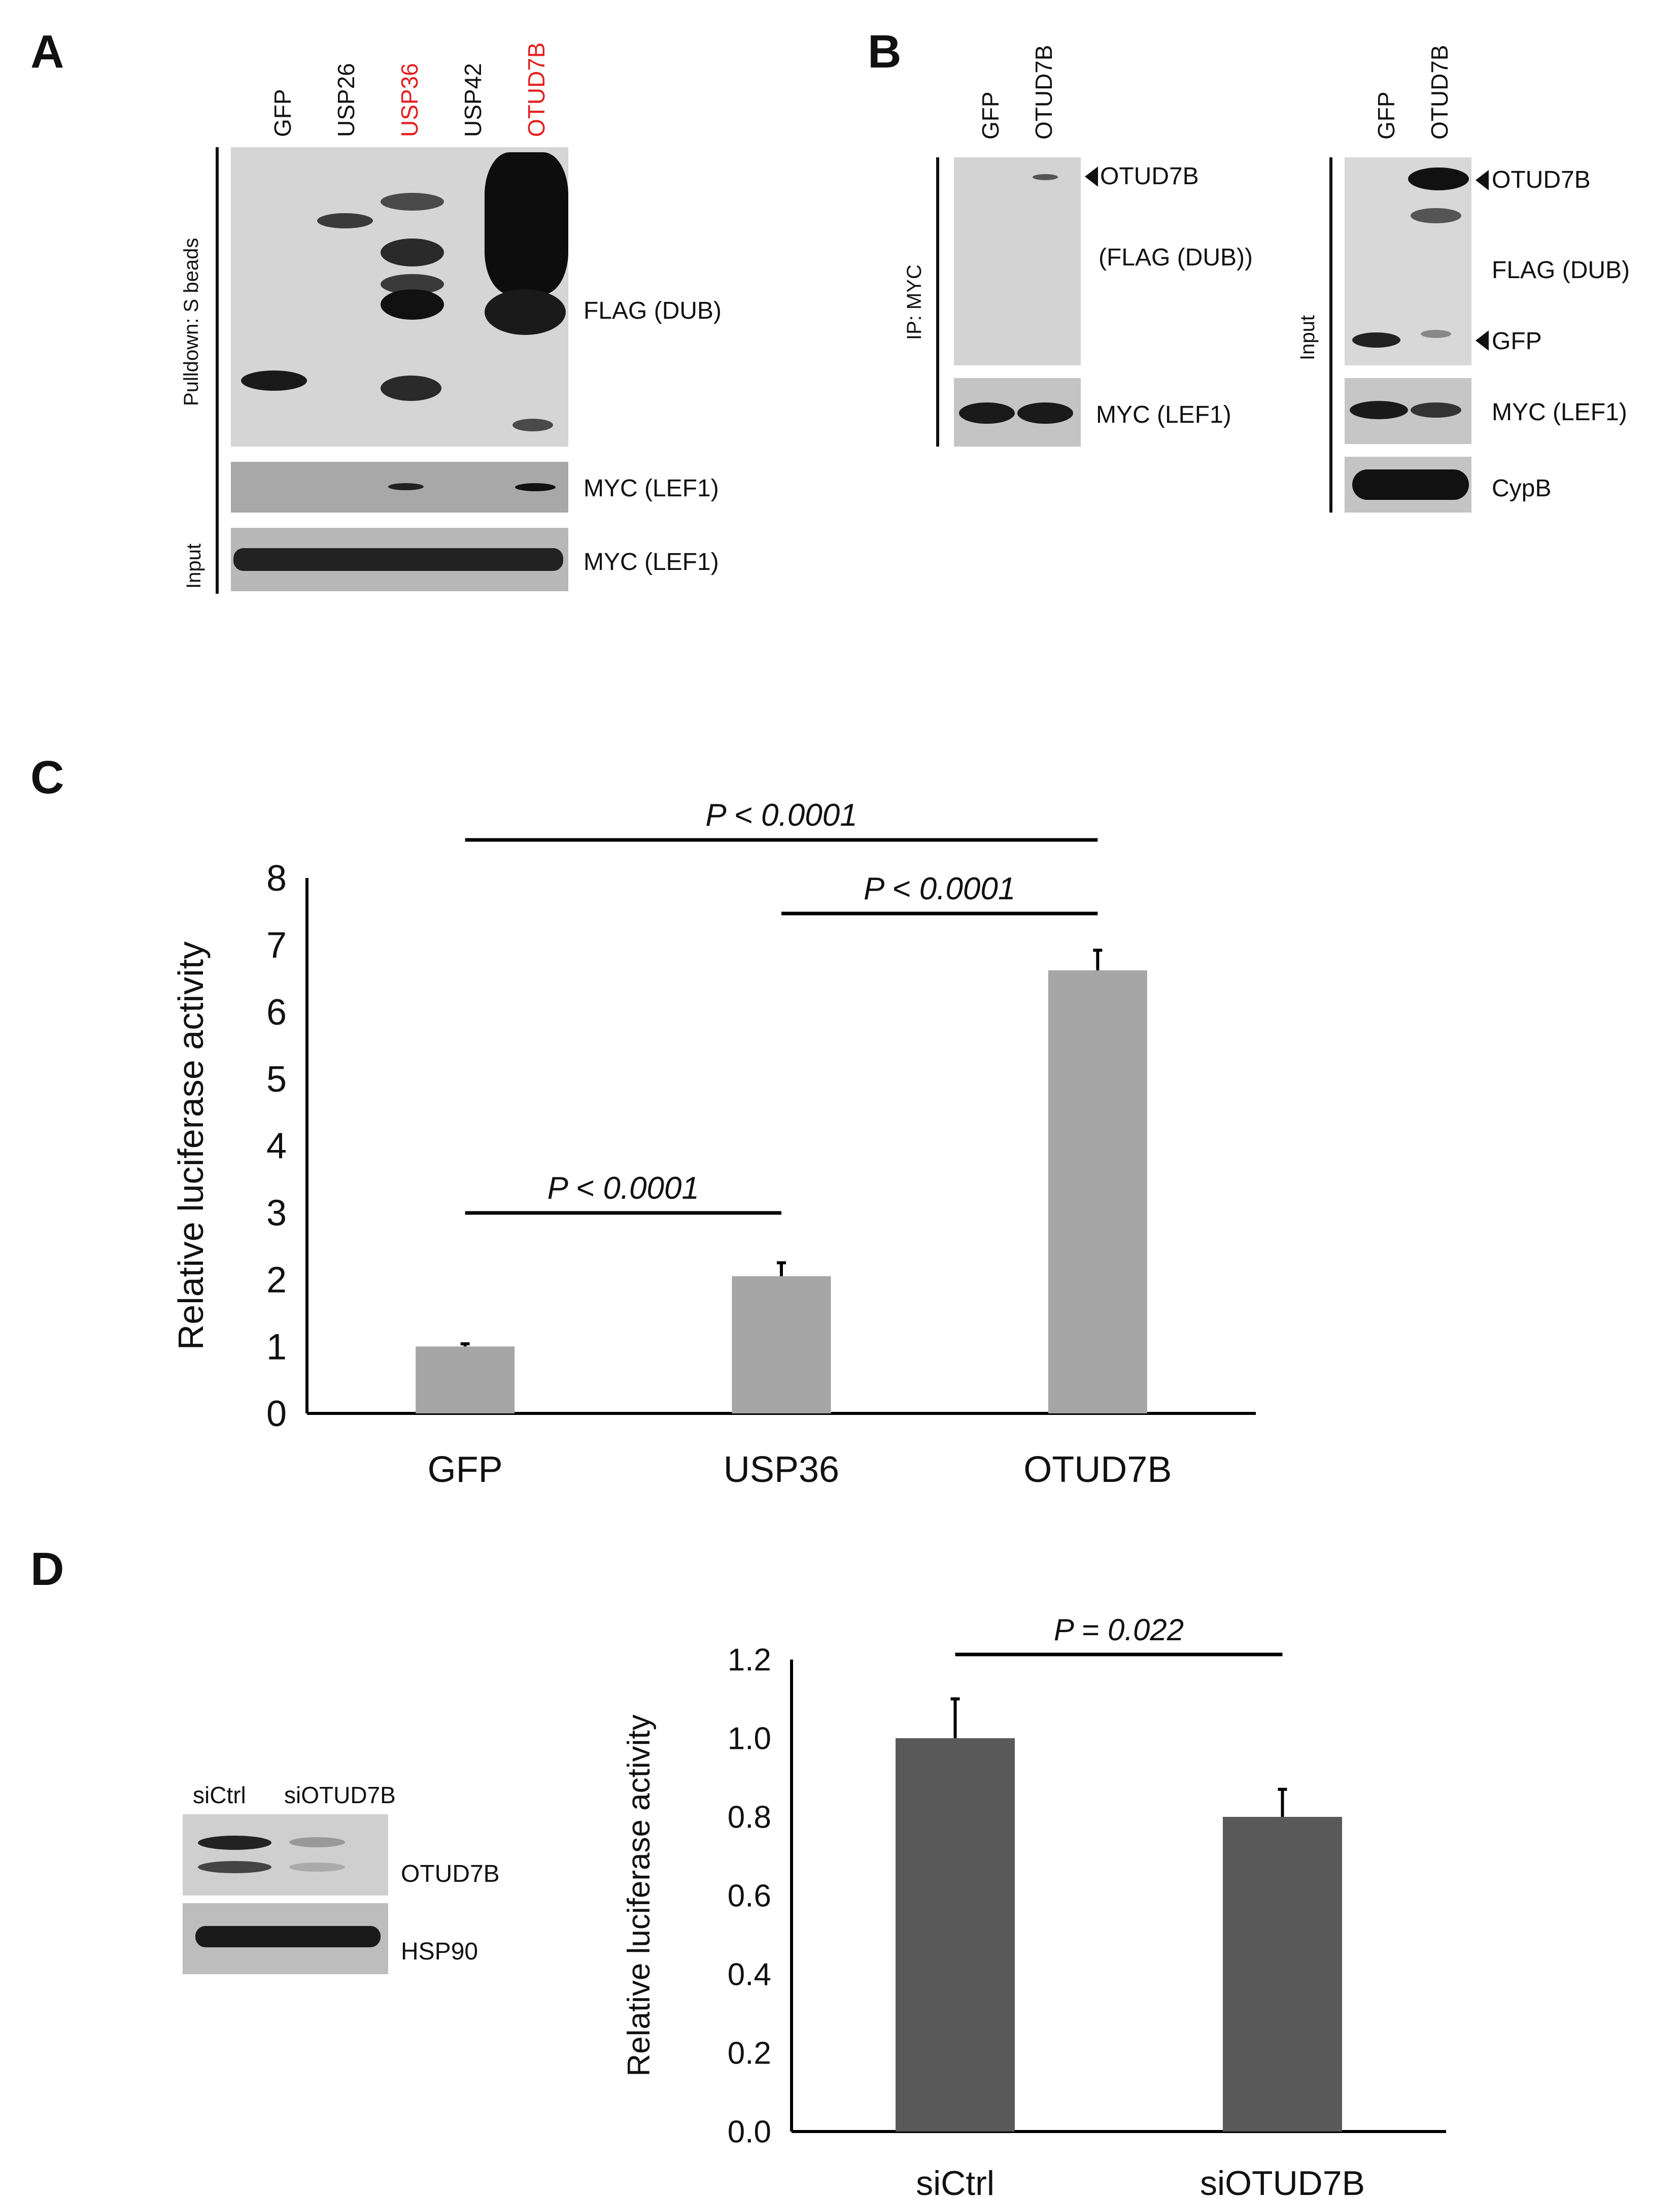 The image size is (1680, 2198). What do you see at coordinates (1330, 335) in the screenshot?
I see `input-bracket-b` at bounding box center [1330, 335].